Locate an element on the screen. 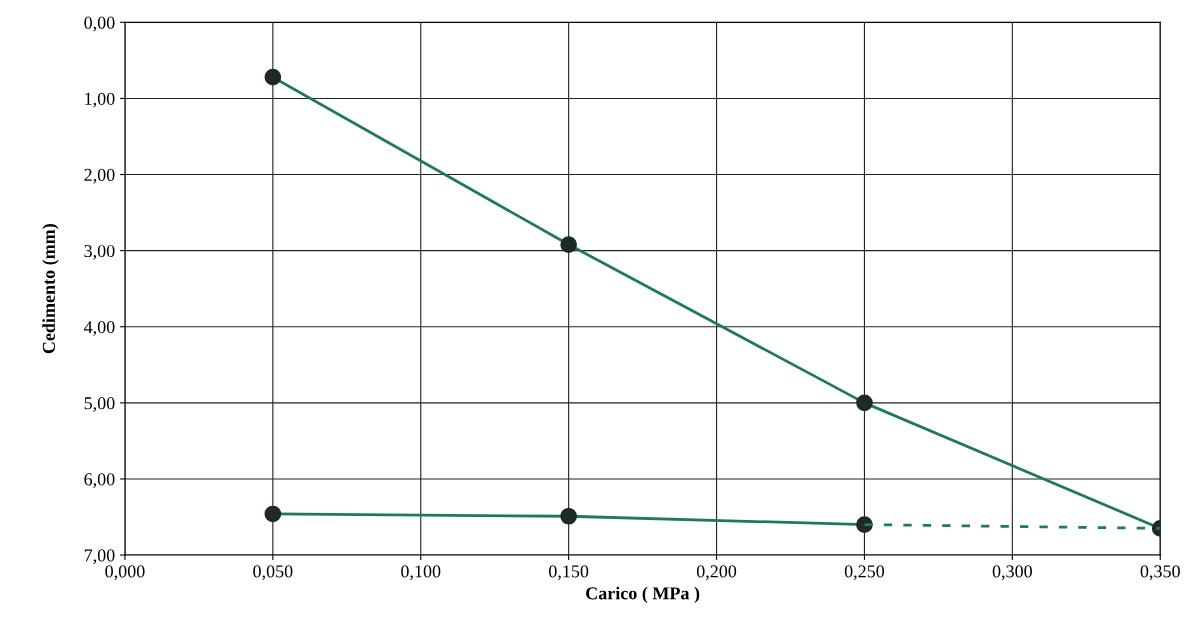 This screenshot has width=1190, height=638. y-tick-label: 4,00 is located at coordinates (99, 328).